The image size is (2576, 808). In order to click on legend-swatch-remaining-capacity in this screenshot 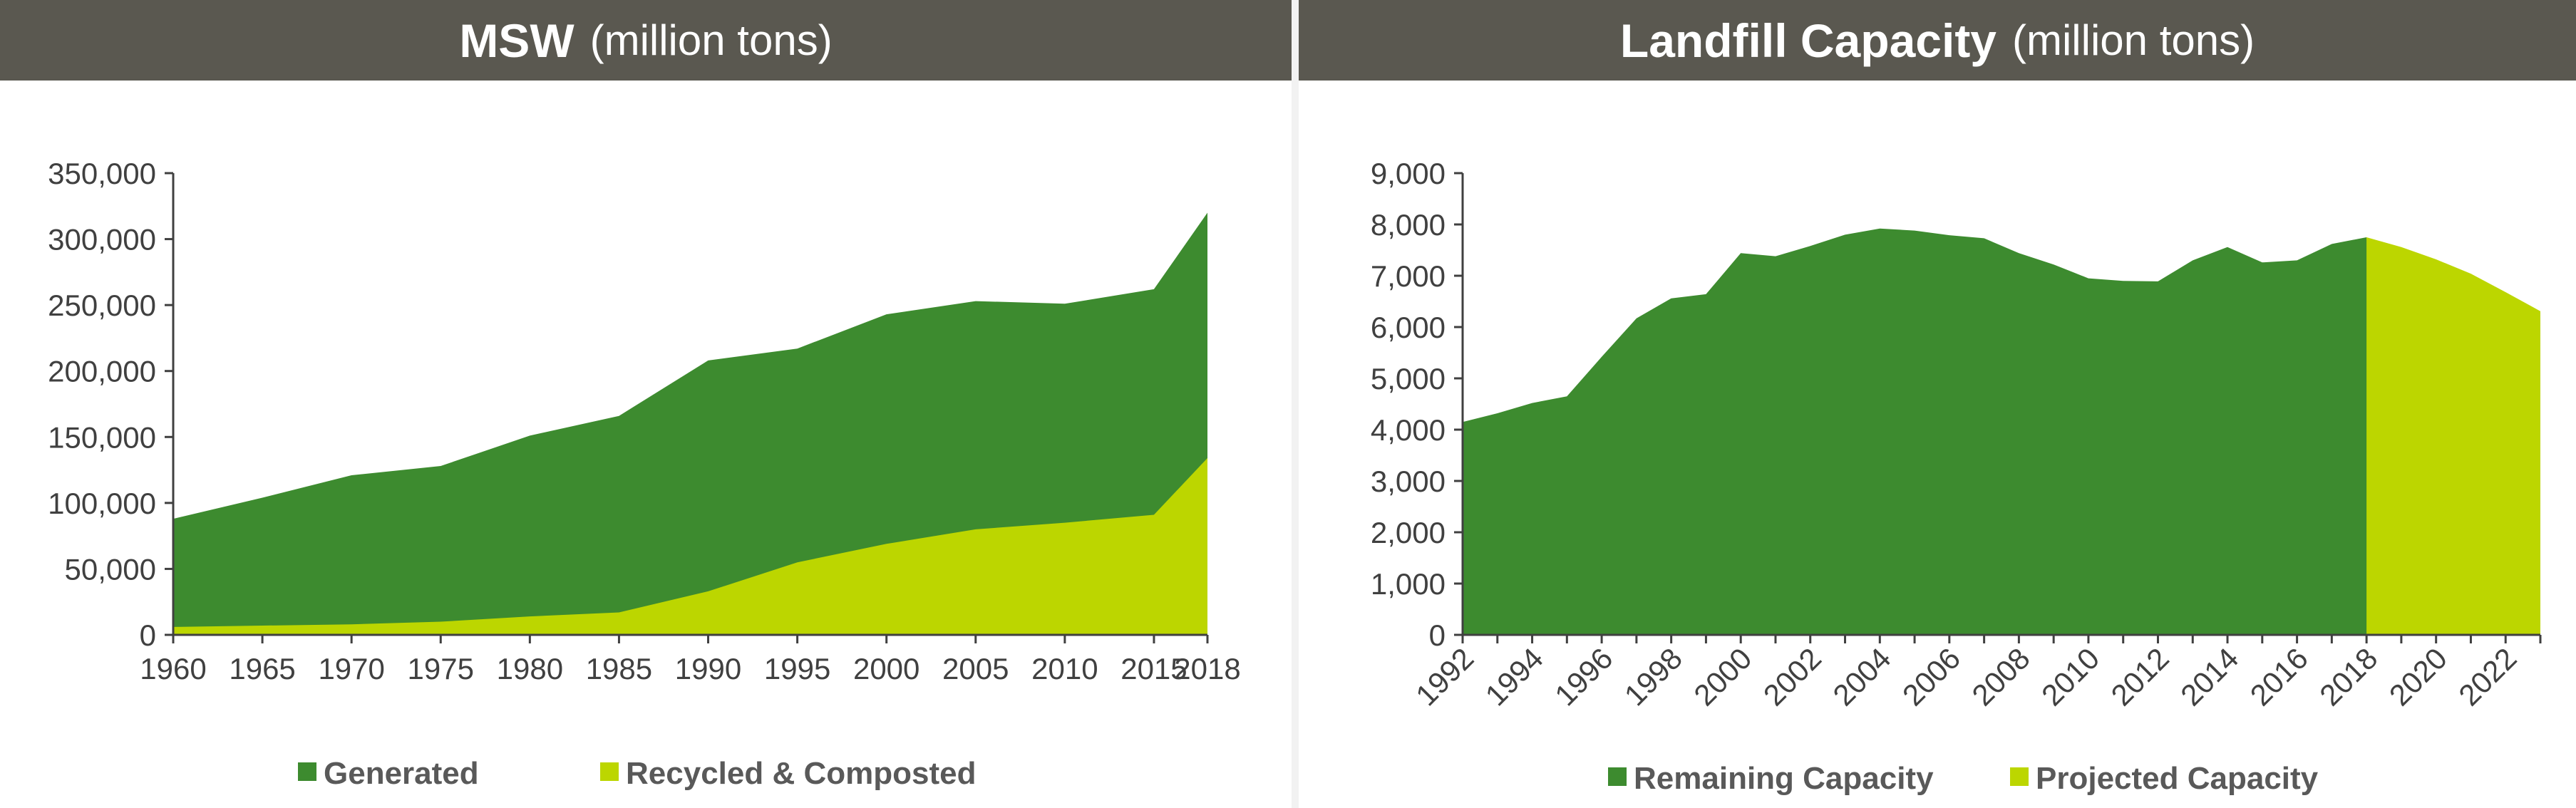, I will do `click(1617, 776)`.